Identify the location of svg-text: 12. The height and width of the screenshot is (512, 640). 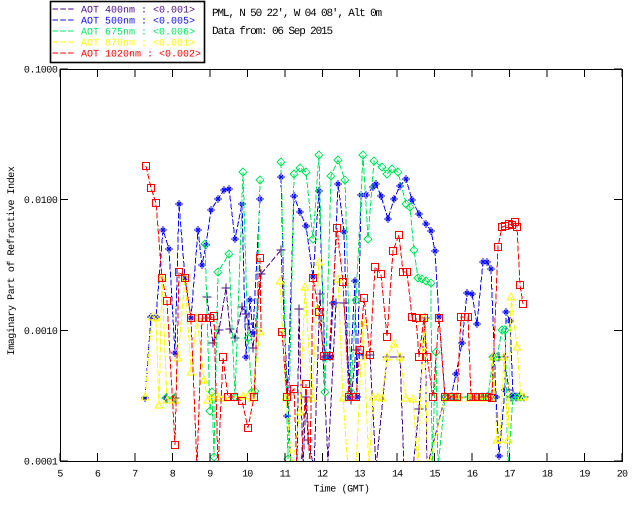
(322, 475).